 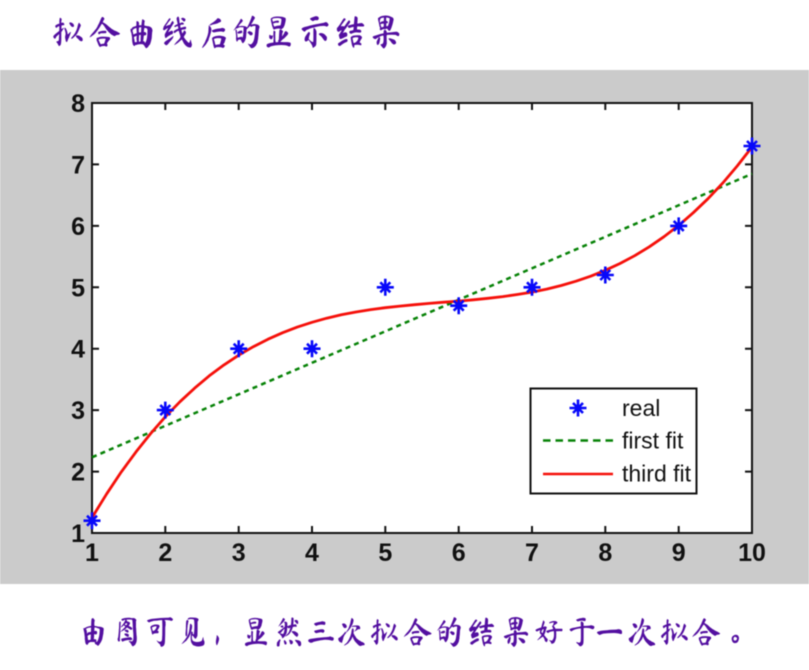 I want to click on svg-text: real, so click(x=641, y=408).